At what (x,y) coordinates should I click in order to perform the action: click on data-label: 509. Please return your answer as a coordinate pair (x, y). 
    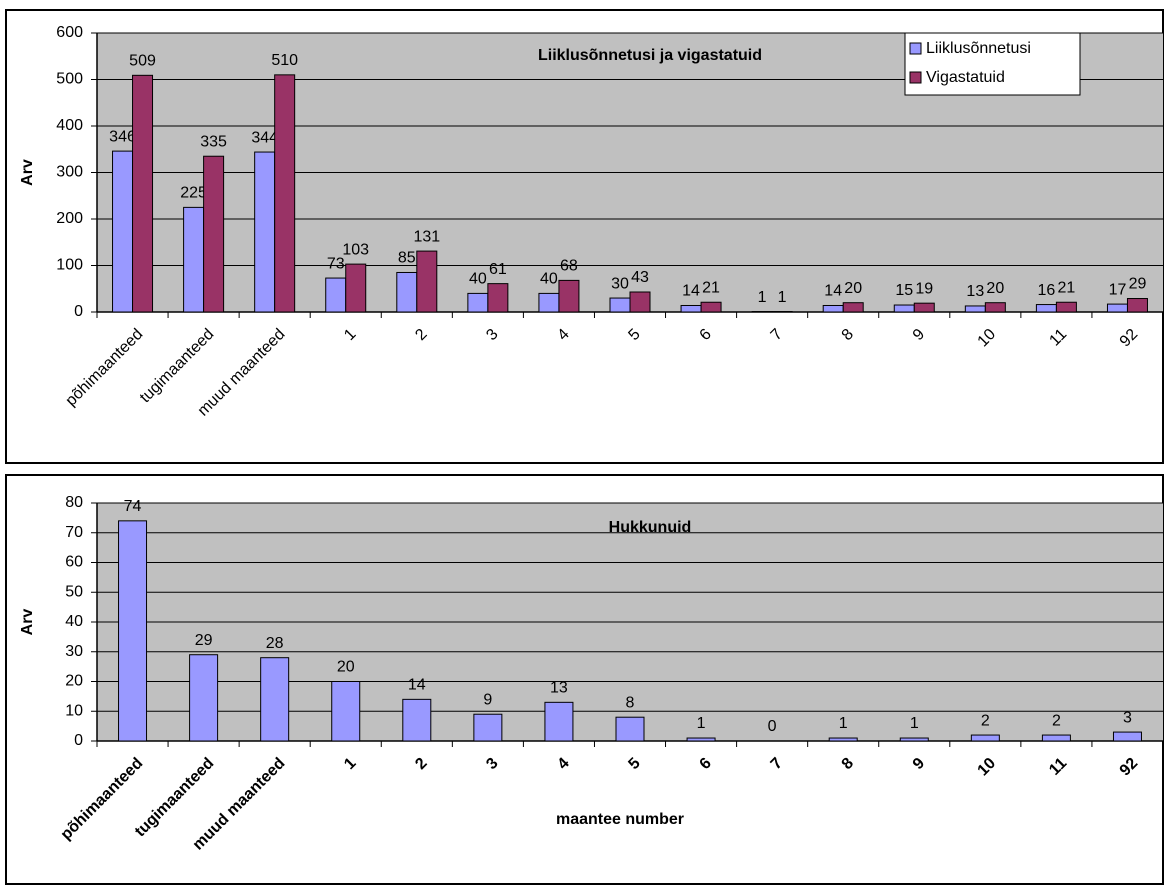
    Looking at the image, I should click on (142, 61).